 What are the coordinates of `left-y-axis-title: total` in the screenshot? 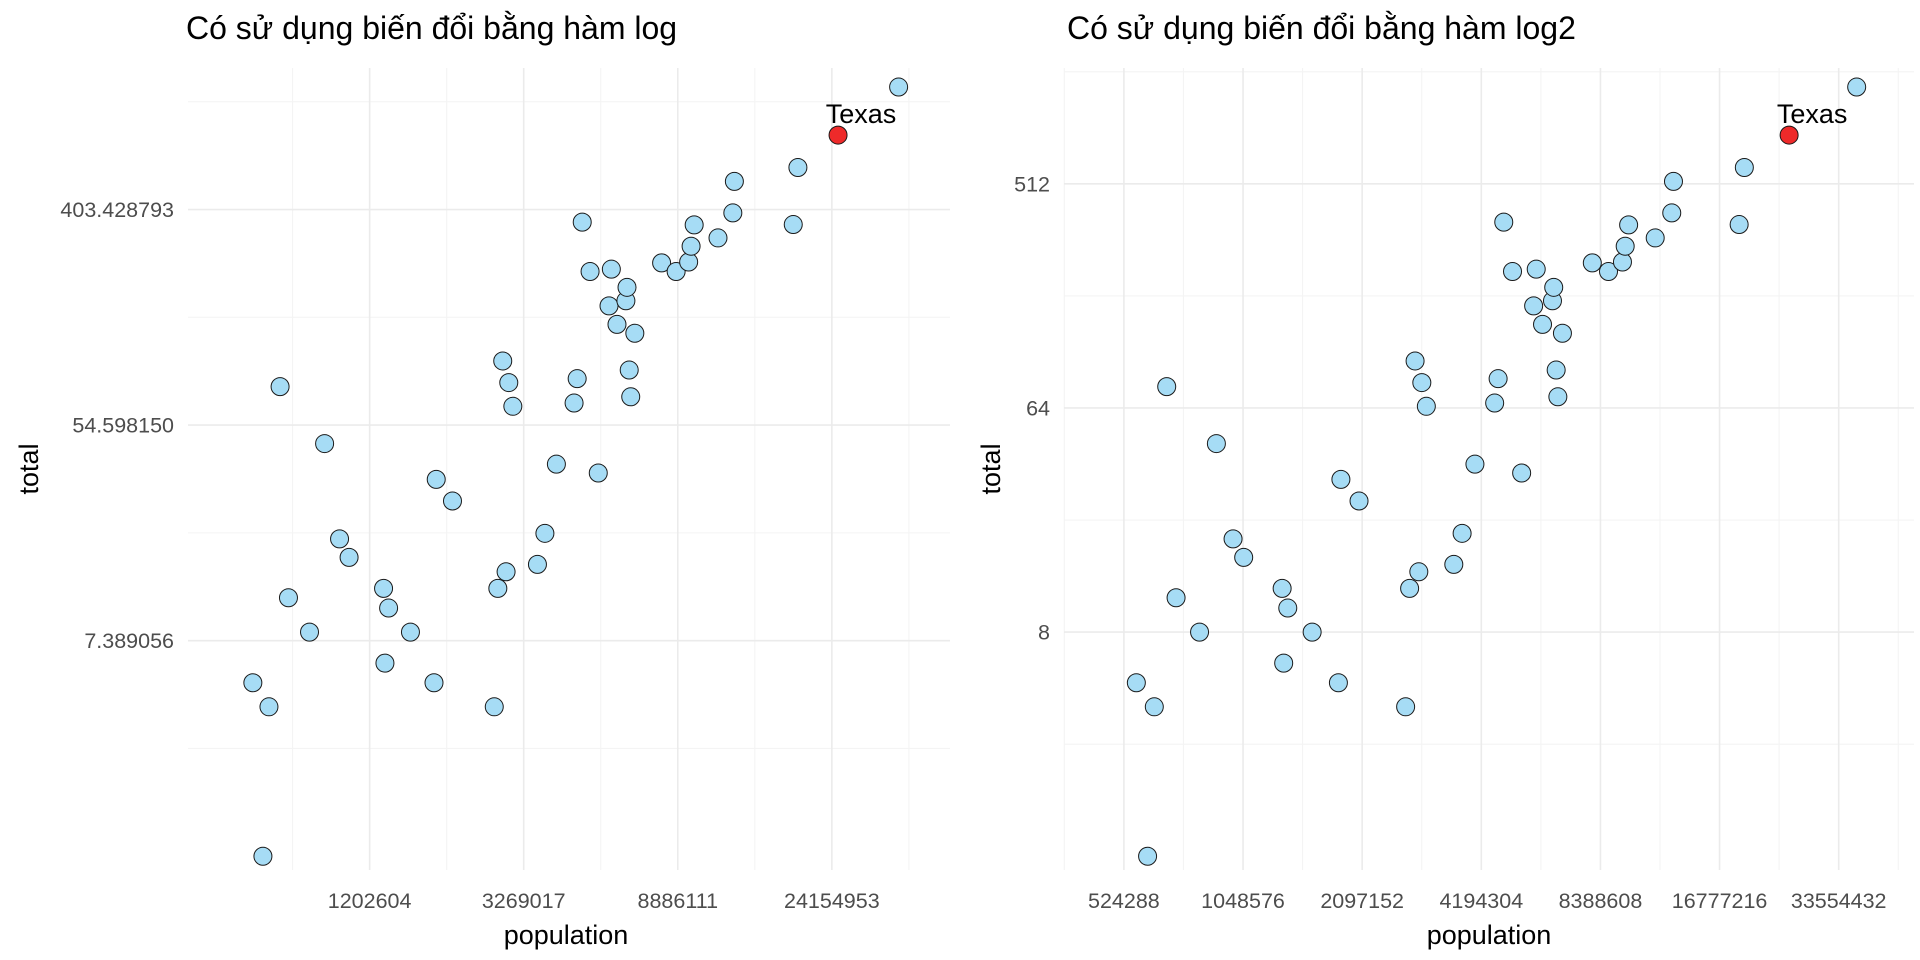 It's located at (29, 468).